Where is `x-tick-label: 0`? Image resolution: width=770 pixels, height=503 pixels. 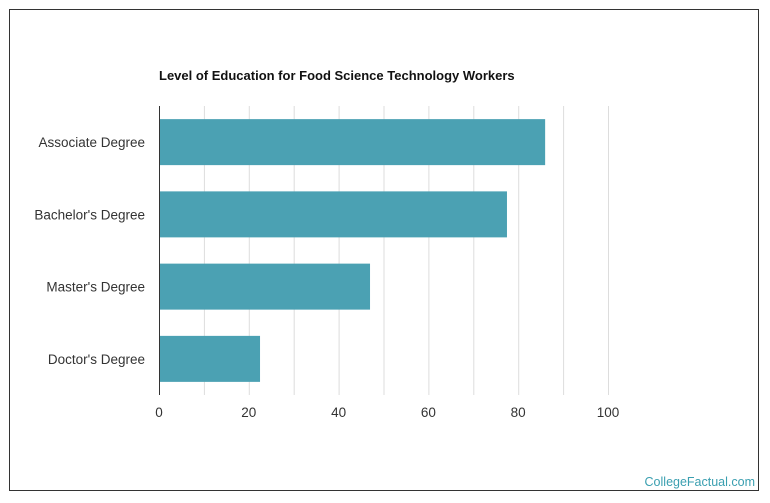 x-tick-label: 0 is located at coordinates (159, 412).